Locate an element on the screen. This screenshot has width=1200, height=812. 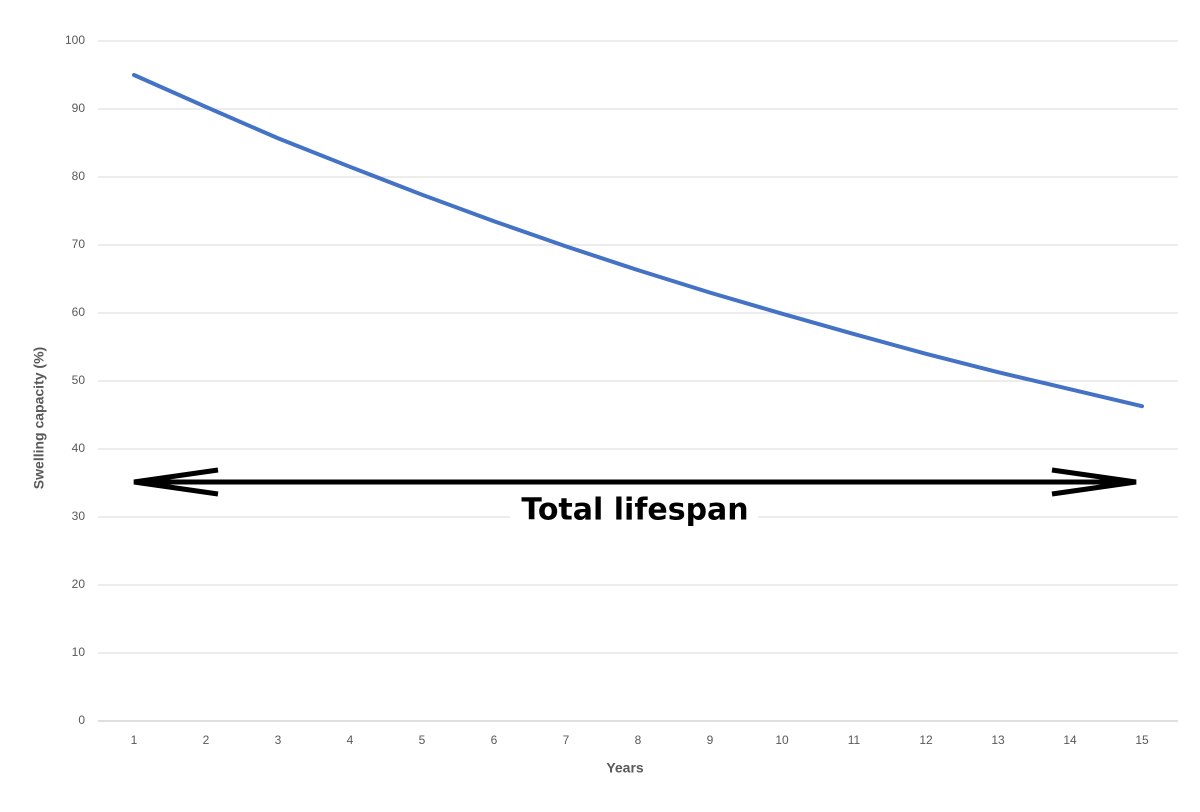
x-tick-label: 11 is located at coordinates (854, 740).